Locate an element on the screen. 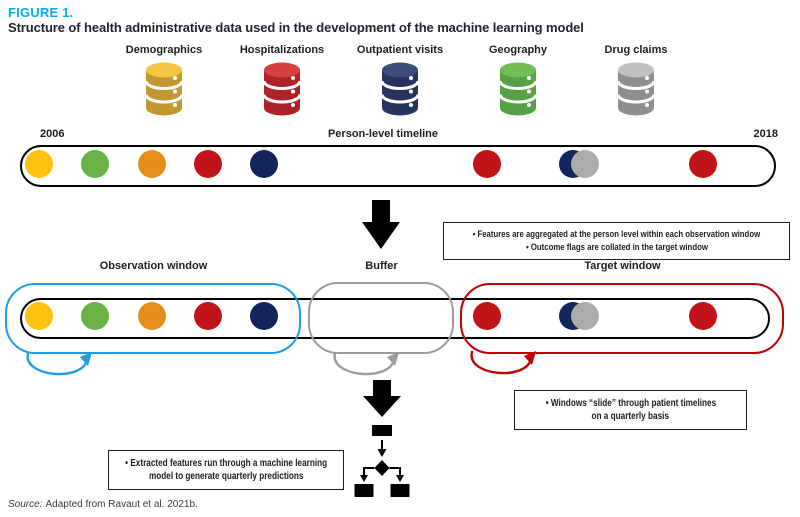 This screenshot has width=800, height=517. database-group: Hospitalizations is located at coordinates (282, 80).